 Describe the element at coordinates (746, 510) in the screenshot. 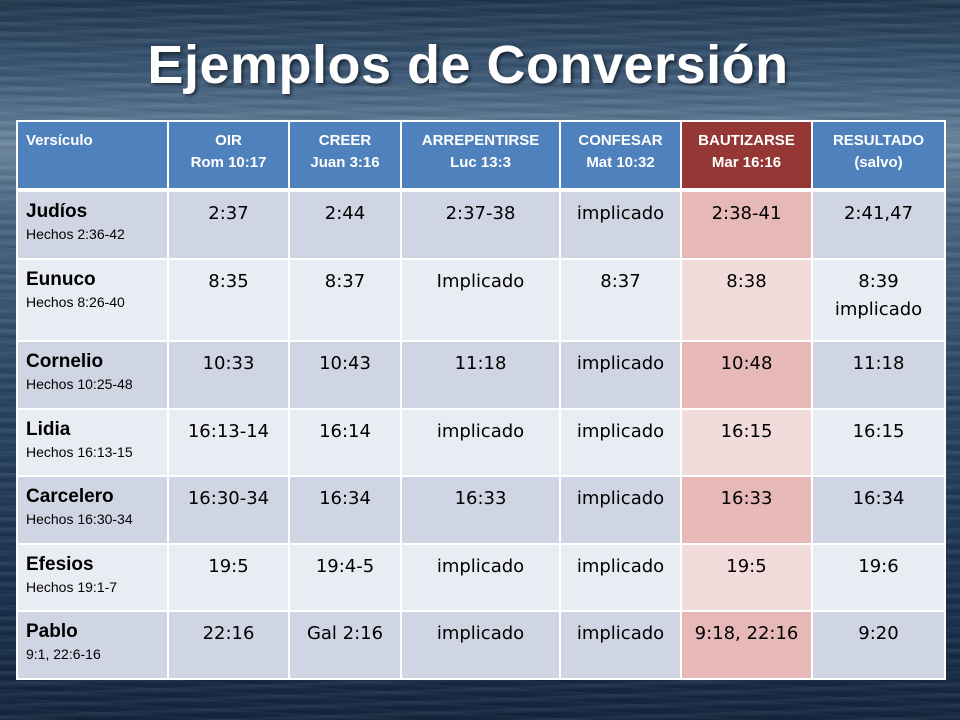

I see `table-cell-bautizarse: 16:33` at that location.